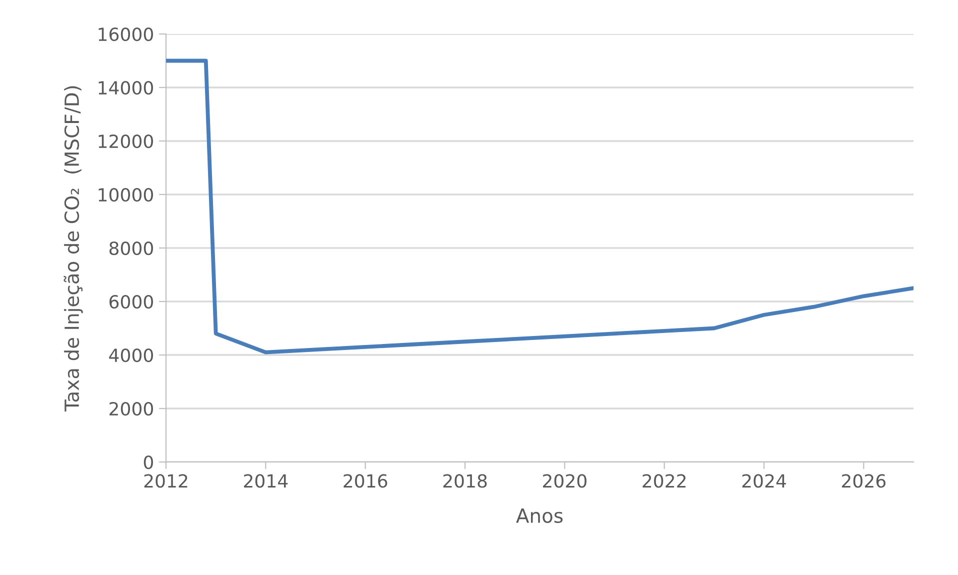  Describe the element at coordinates (125, 141) in the screenshot. I see `y-tick-label: 12000` at that location.